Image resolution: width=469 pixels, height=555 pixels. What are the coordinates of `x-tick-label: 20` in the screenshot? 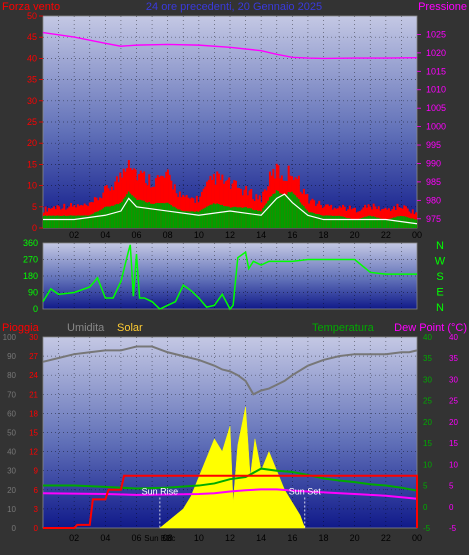 It's located at (355, 538).